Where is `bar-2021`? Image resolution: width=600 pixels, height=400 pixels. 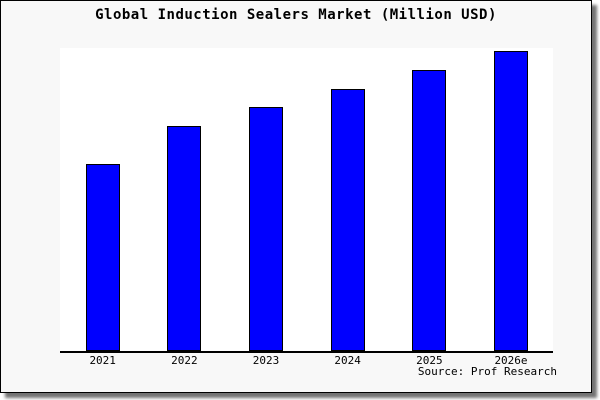 bar-2021 is located at coordinates (102, 257).